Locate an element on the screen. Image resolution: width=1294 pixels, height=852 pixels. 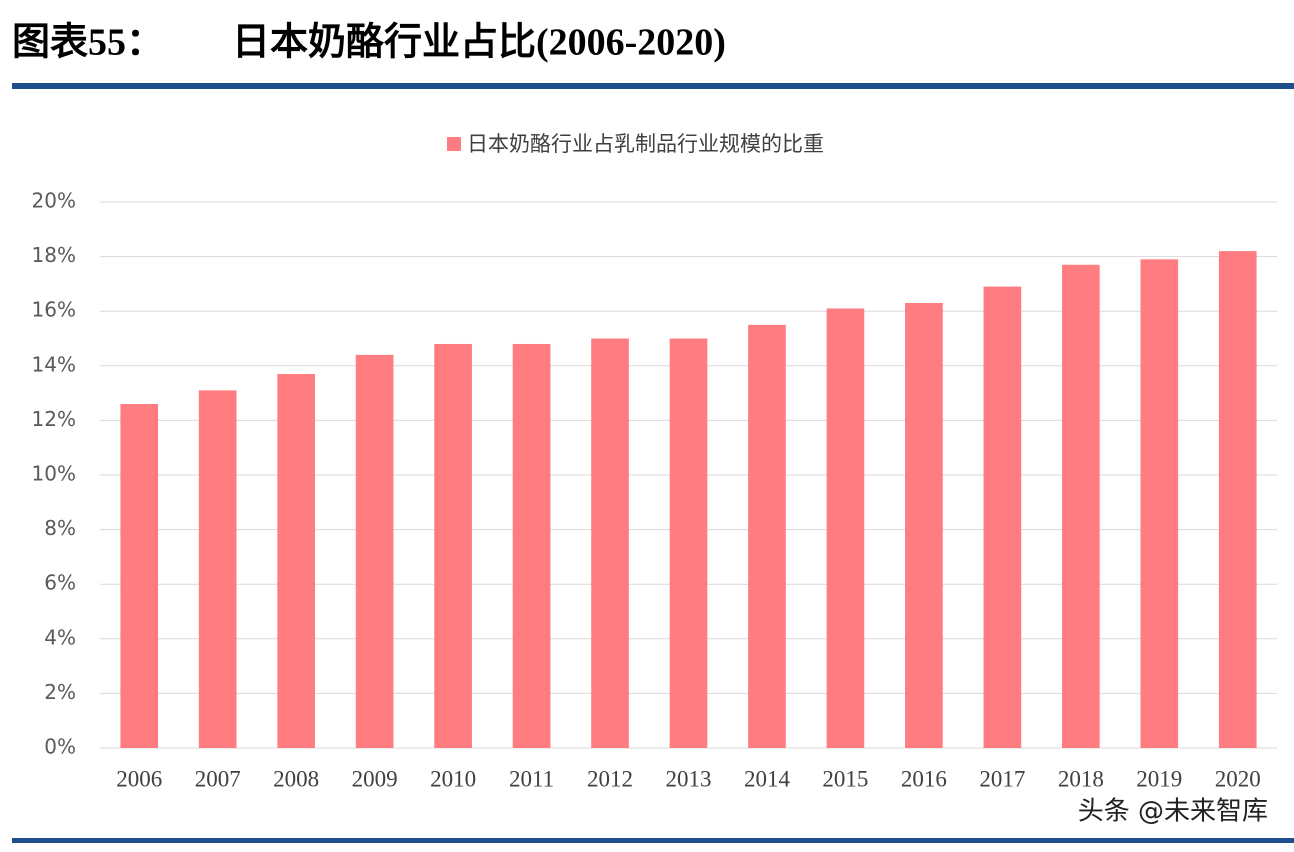
header-rule is located at coordinates (653, 86).